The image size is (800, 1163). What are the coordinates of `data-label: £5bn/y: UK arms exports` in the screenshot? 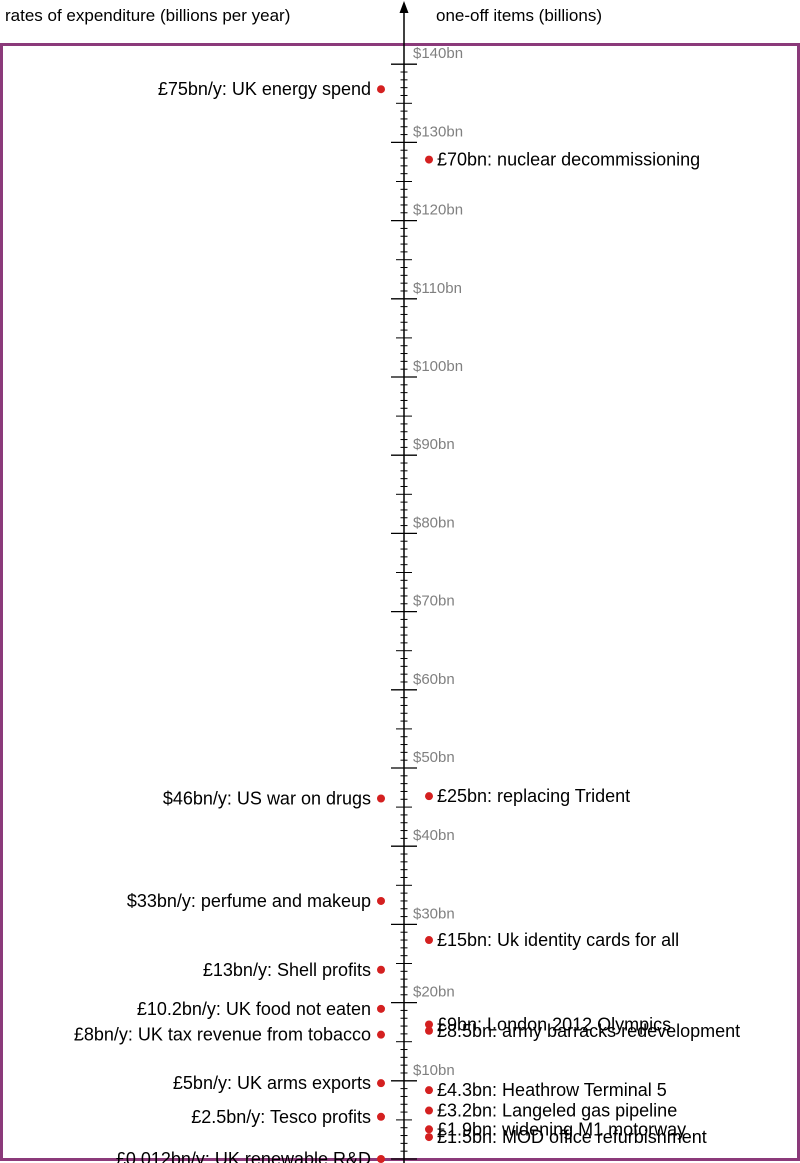 It's located at (272, 1083).